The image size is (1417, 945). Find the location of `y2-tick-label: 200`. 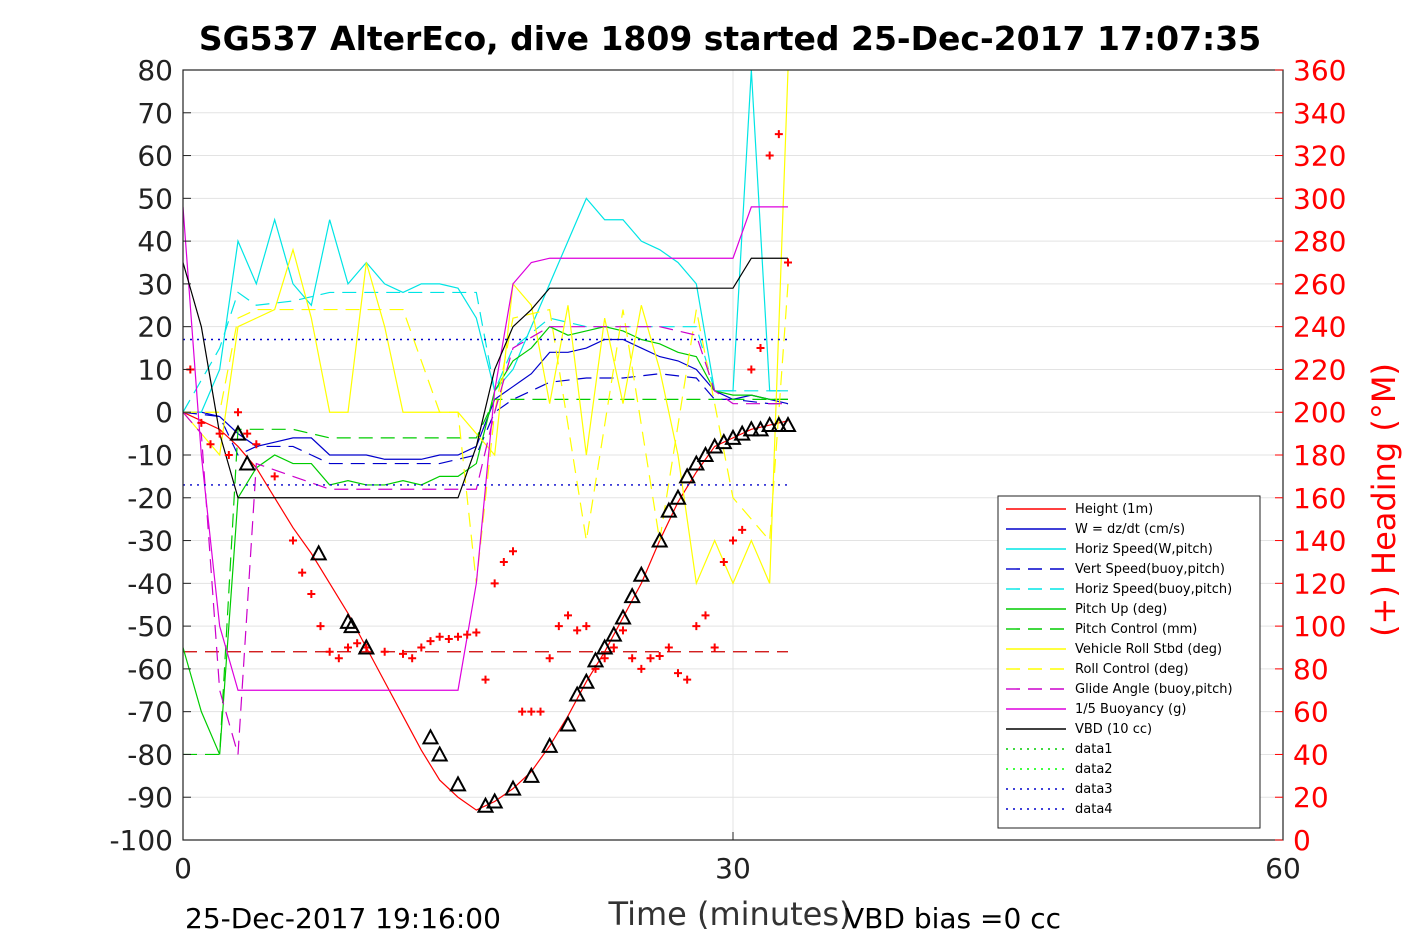

y2-tick-label: 200 is located at coordinates (1319, 412).